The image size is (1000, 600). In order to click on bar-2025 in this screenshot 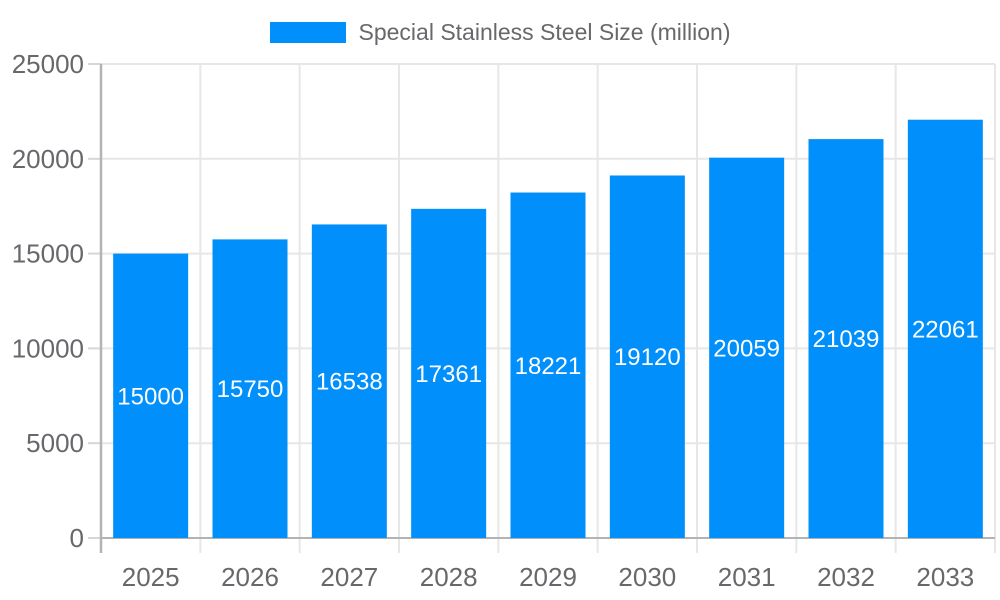, I will do `click(151, 395)`.